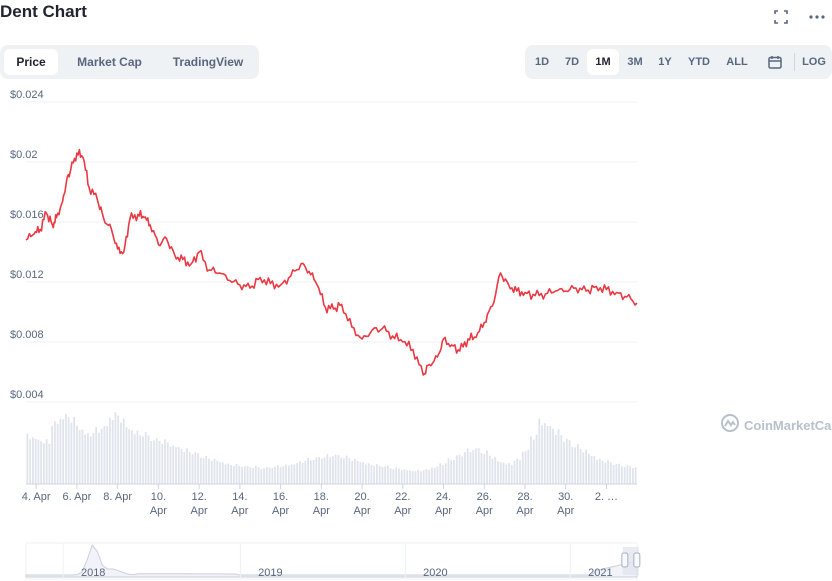  I want to click on volume-bars, so click(331, 448).